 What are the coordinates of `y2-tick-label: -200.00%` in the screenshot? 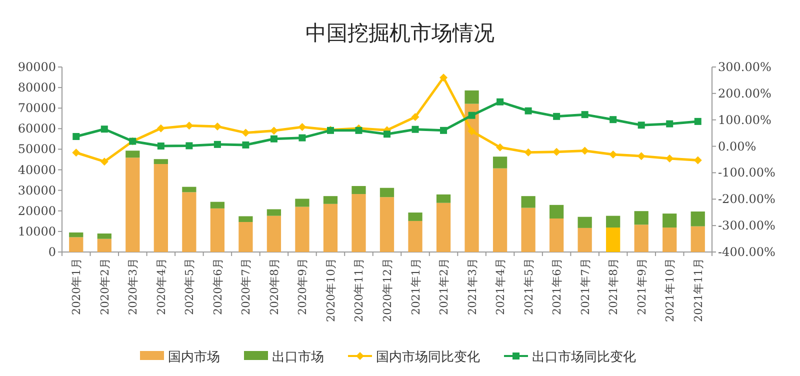 It's located at (747, 199).